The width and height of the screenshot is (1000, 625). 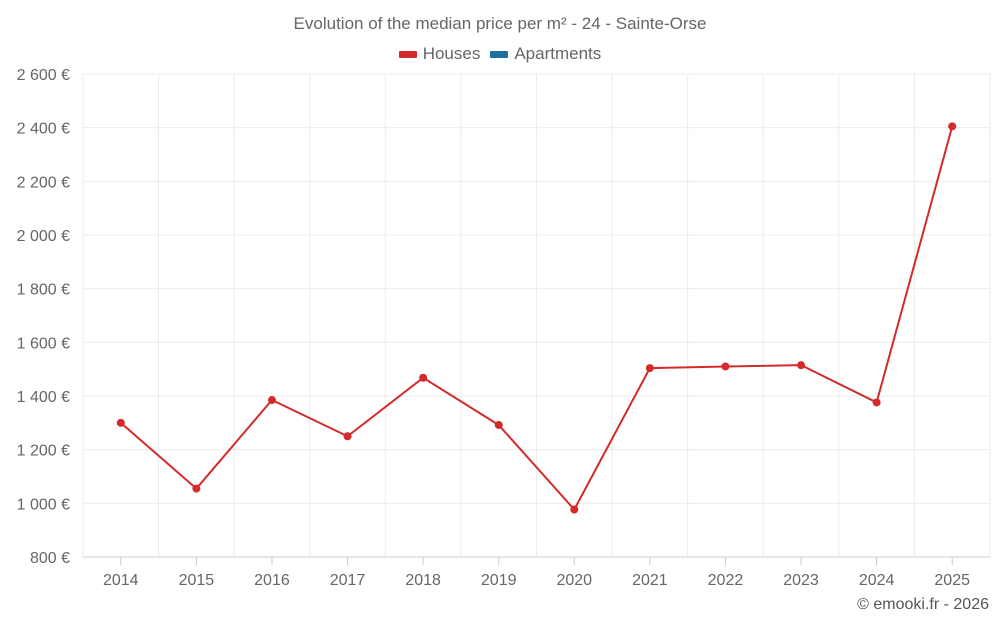 What do you see at coordinates (43, 504) in the screenshot?
I see `y-tick-label: 1 000 €` at bounding box center [43, 504].